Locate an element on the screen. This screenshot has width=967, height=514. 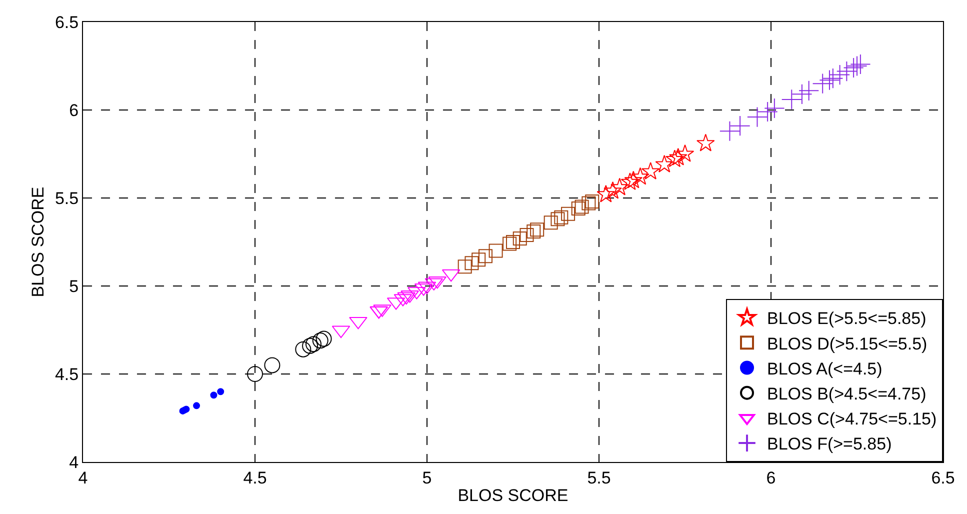
legend-label: BLOS D(>5.15<=5.5) is located at coordinates (847, 344).